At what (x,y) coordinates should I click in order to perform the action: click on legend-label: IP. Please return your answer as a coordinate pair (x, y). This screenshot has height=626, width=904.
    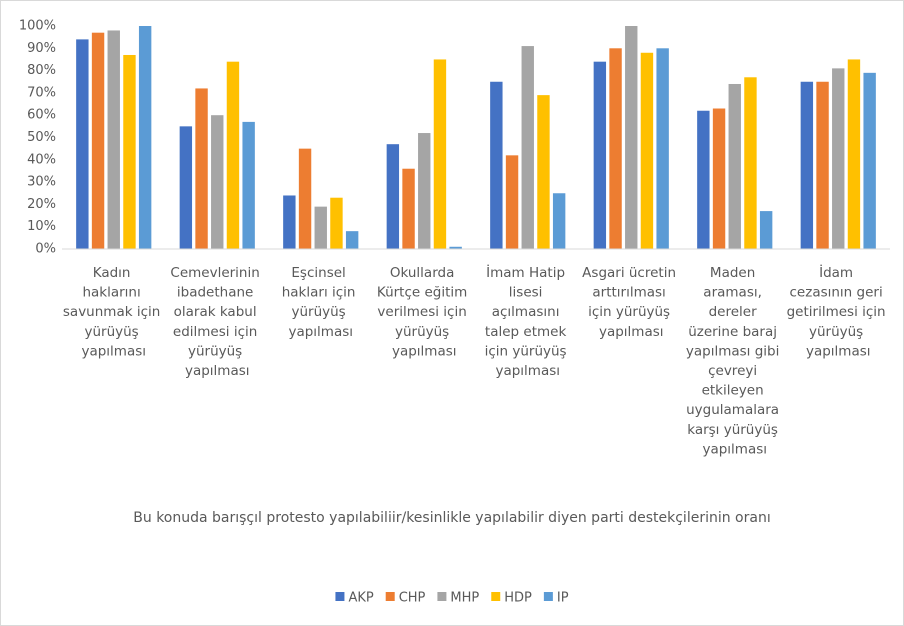
    Looking at the image, I should click on (563, 598).